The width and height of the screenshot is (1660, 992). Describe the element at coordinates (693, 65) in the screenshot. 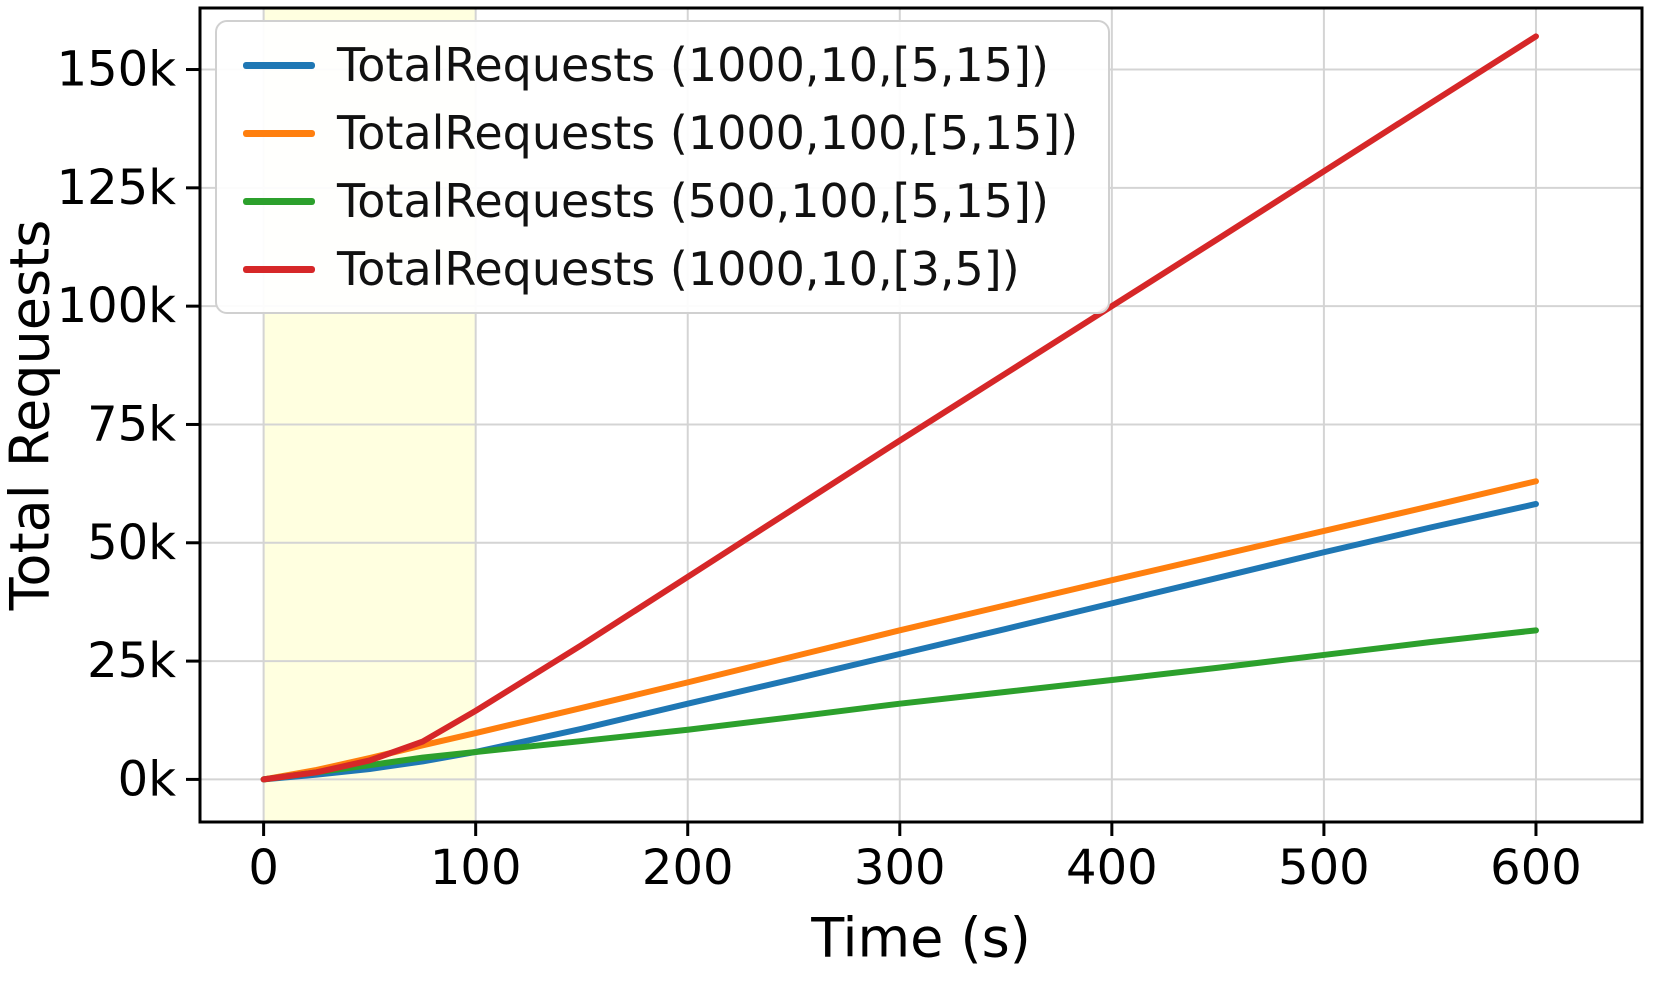

I see `legend-label: TotalRequests (1000,10,[5,15])` at that location.